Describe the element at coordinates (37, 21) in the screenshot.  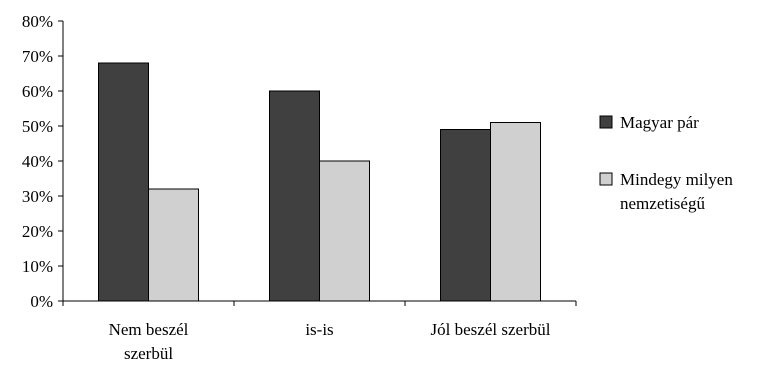
I see `y-tick-label: 80%` at that location.